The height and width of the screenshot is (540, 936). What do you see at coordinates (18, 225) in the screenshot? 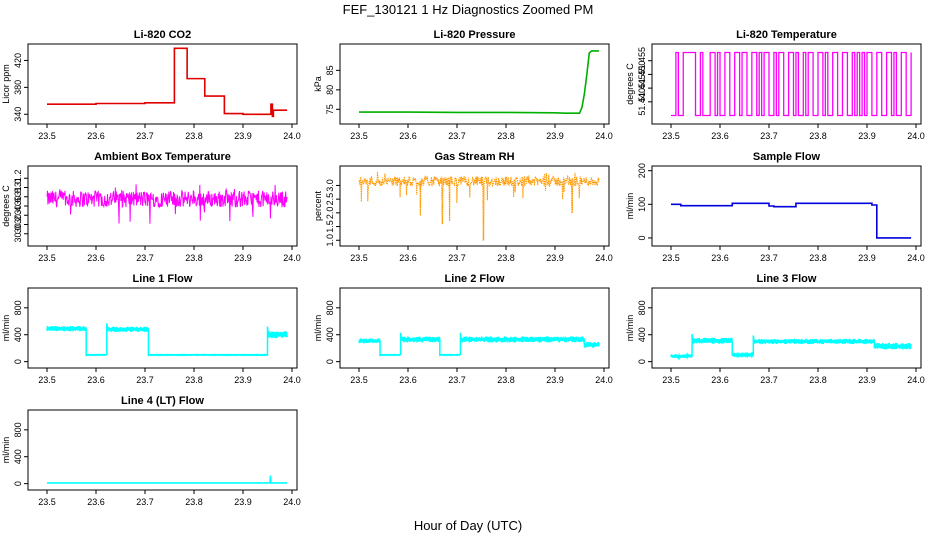
I see `y-tick-label: 30.2` at bounding box center [18, 225].